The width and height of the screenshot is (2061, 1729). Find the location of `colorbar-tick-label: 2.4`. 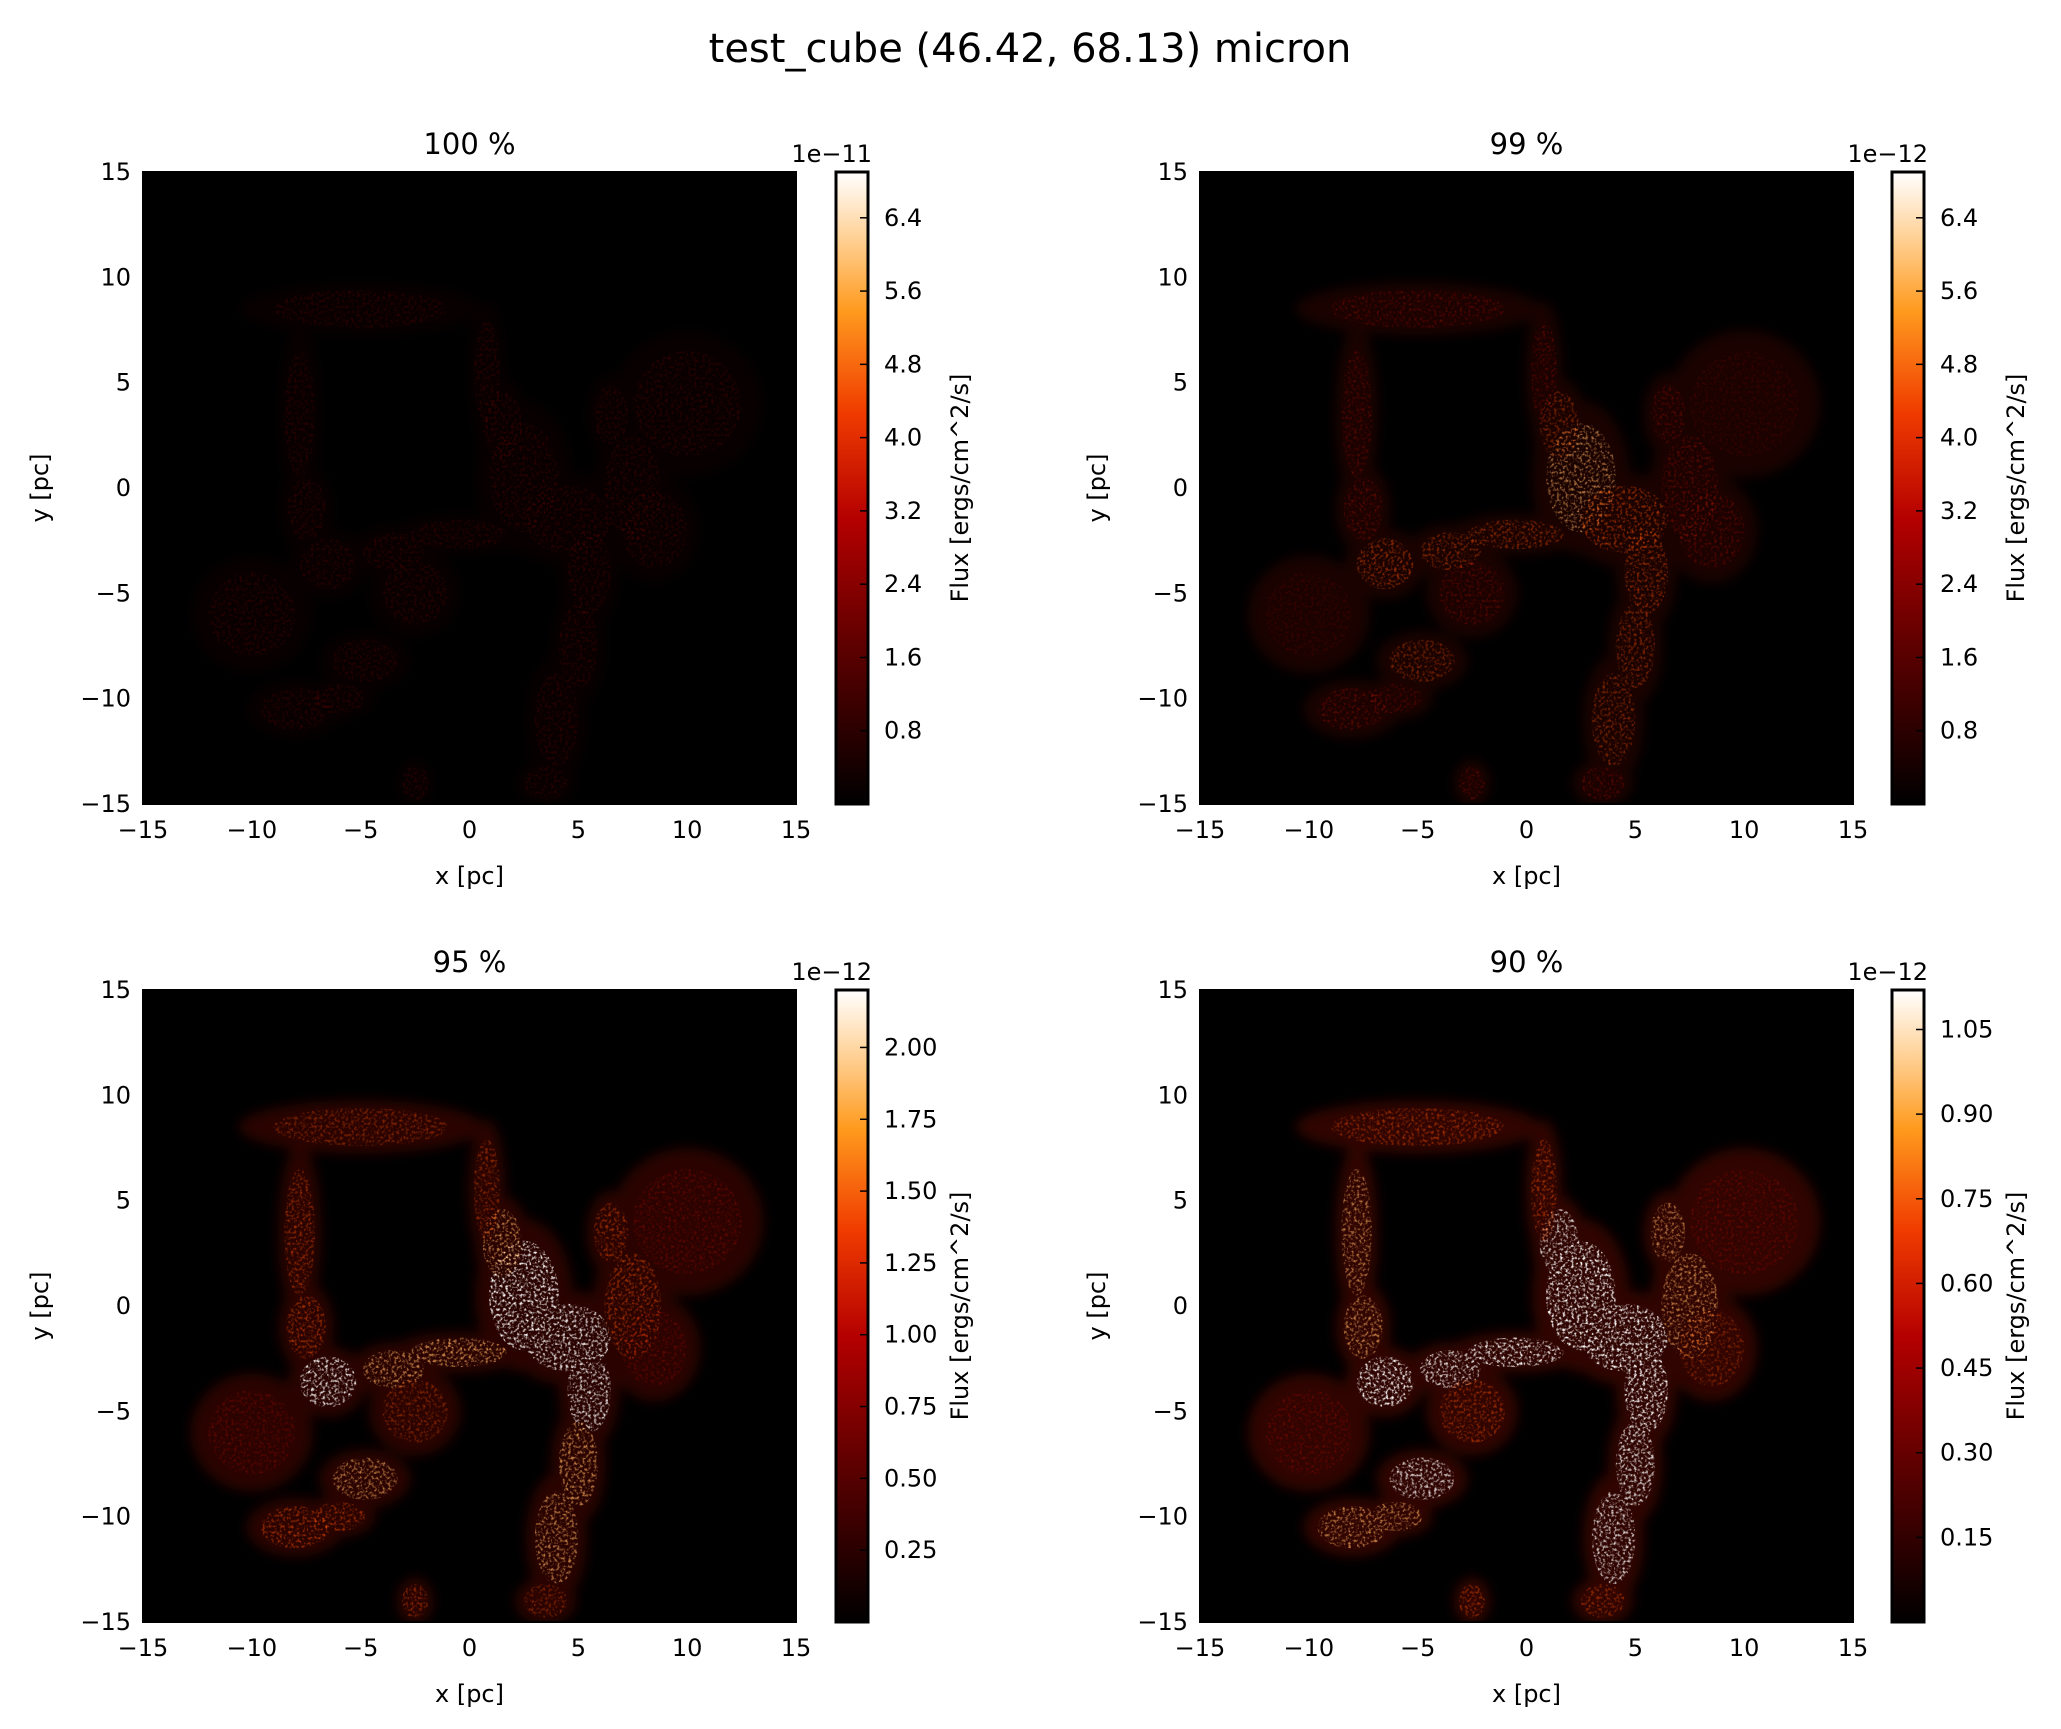

colorbar-tick-label: 2.4 is located at coordinates (903, 584).